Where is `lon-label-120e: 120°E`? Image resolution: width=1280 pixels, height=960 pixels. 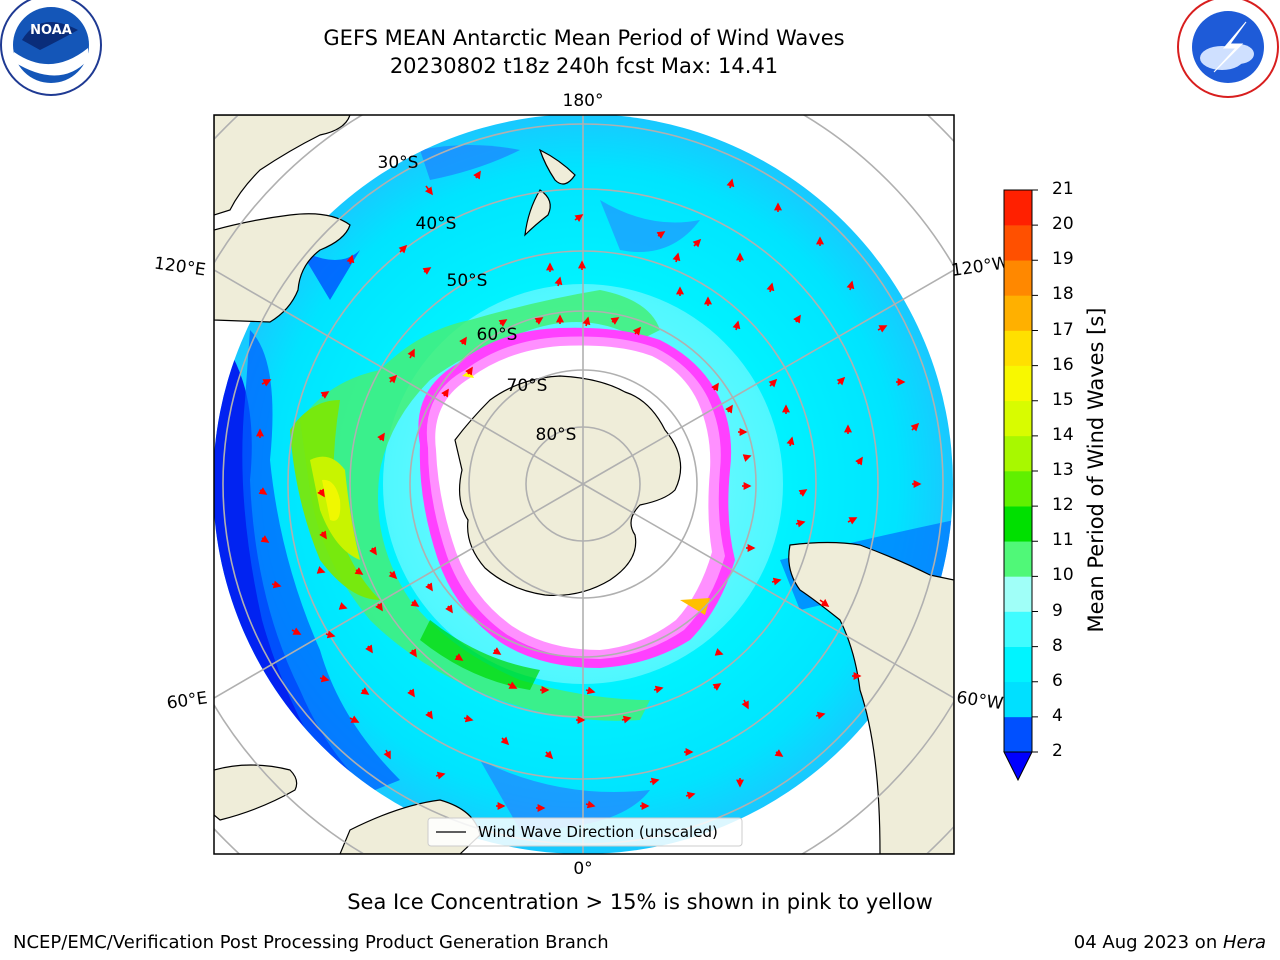
lon-label-120e: 120°E is located at coordinates (180, 266).